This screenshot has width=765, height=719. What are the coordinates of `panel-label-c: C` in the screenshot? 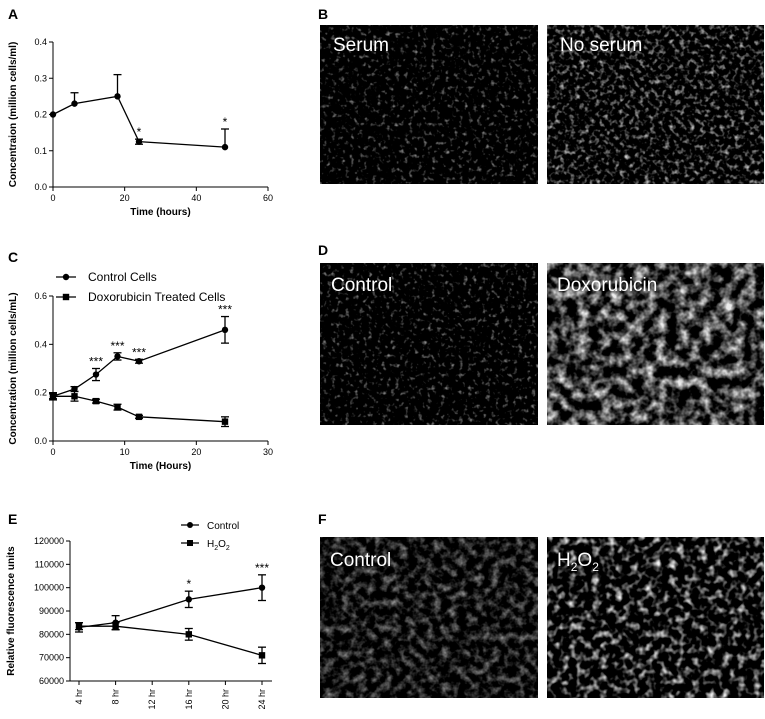 It's located at (13, 257).